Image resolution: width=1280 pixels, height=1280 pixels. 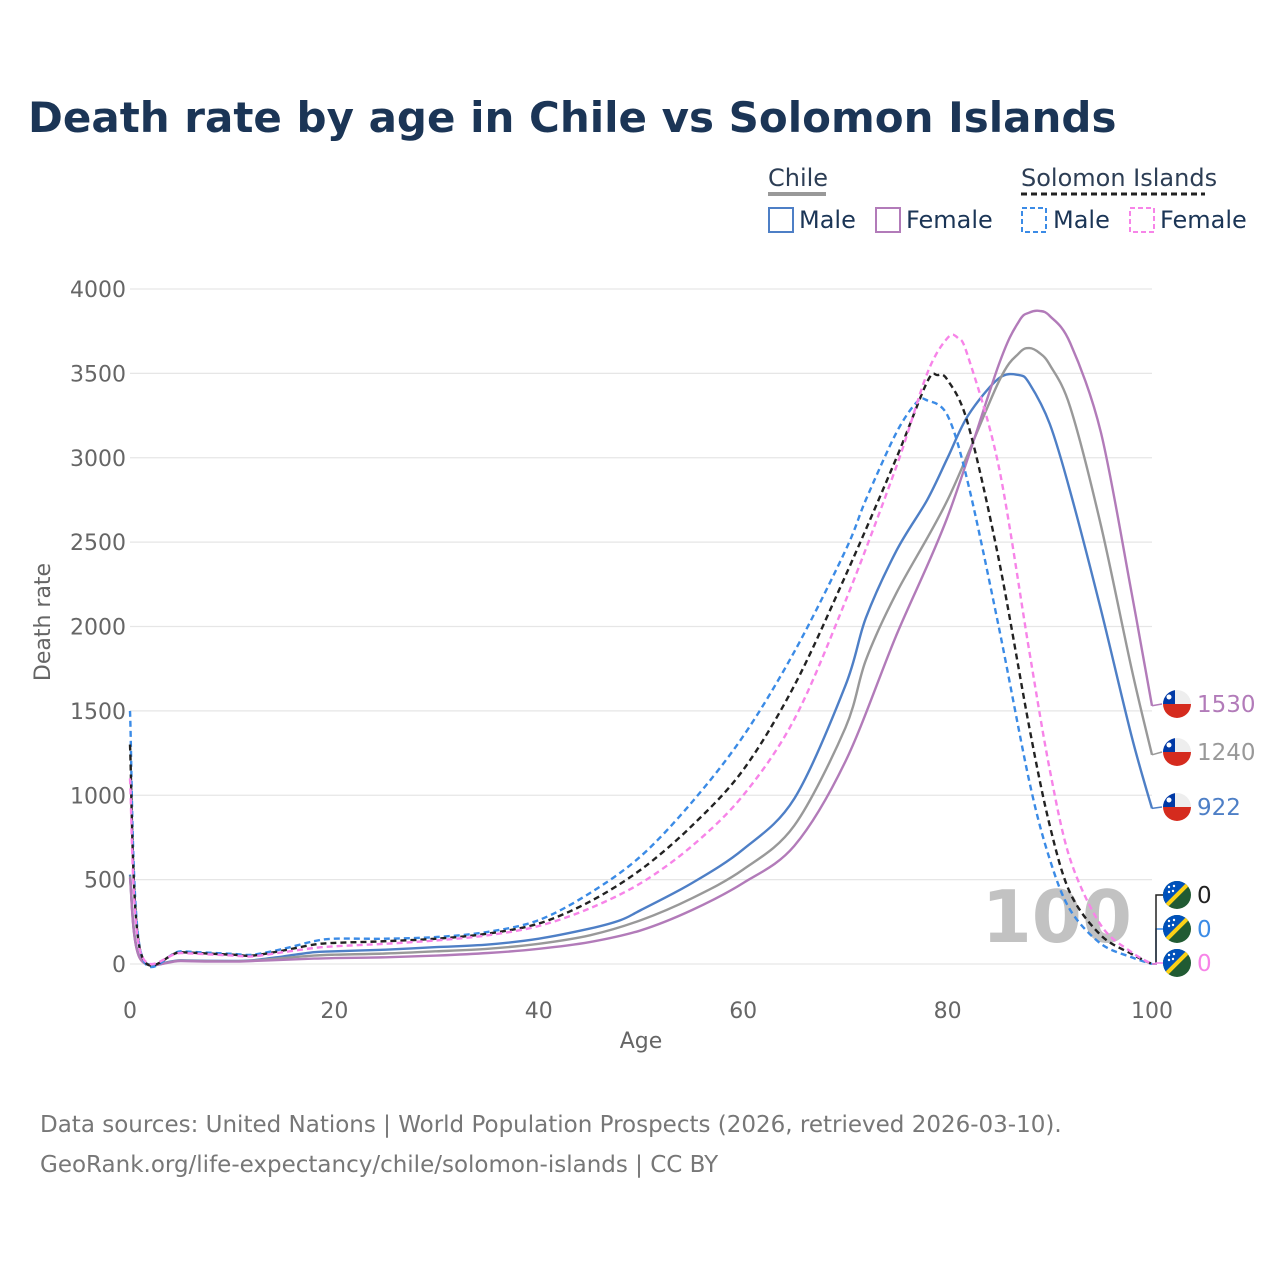 I want to click on y-axis-ticks: 0 500 1000 1500 2000 2500 3000 3500 4000, so click(x=98, y=628).